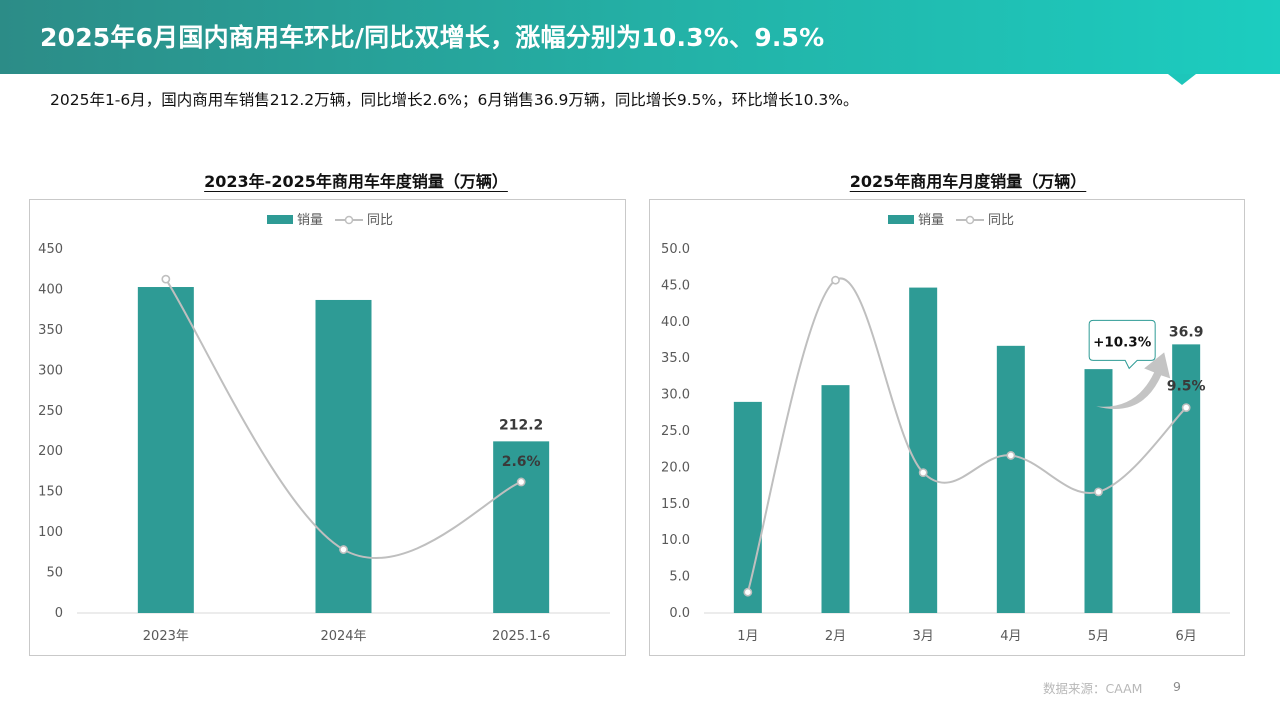 Image resolution: width=1280 pixels, height=720 pixels. I want to click on callout-arrow, so click(1133, 380).